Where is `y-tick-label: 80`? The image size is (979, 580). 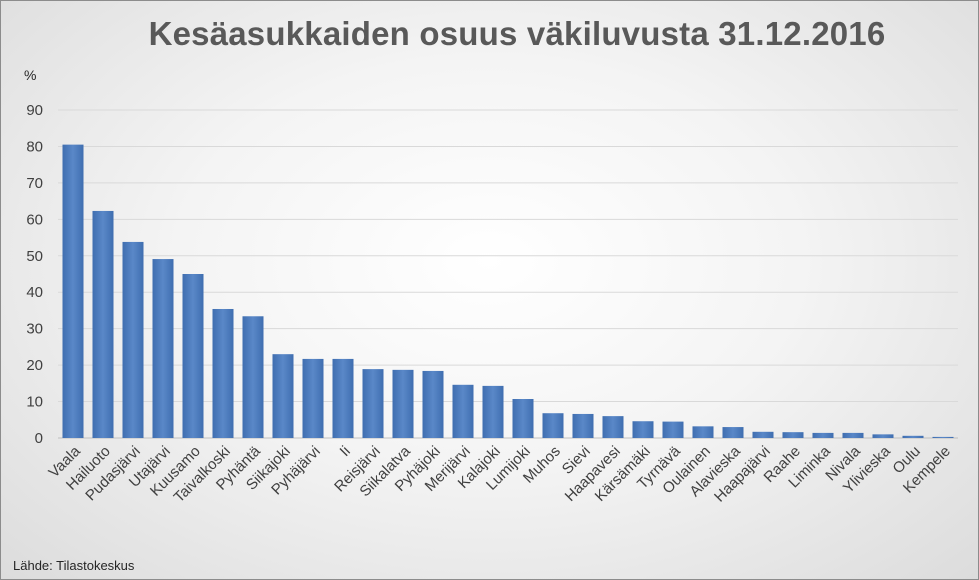 y-tick-label: 80 is located at coordinates (34, 146).